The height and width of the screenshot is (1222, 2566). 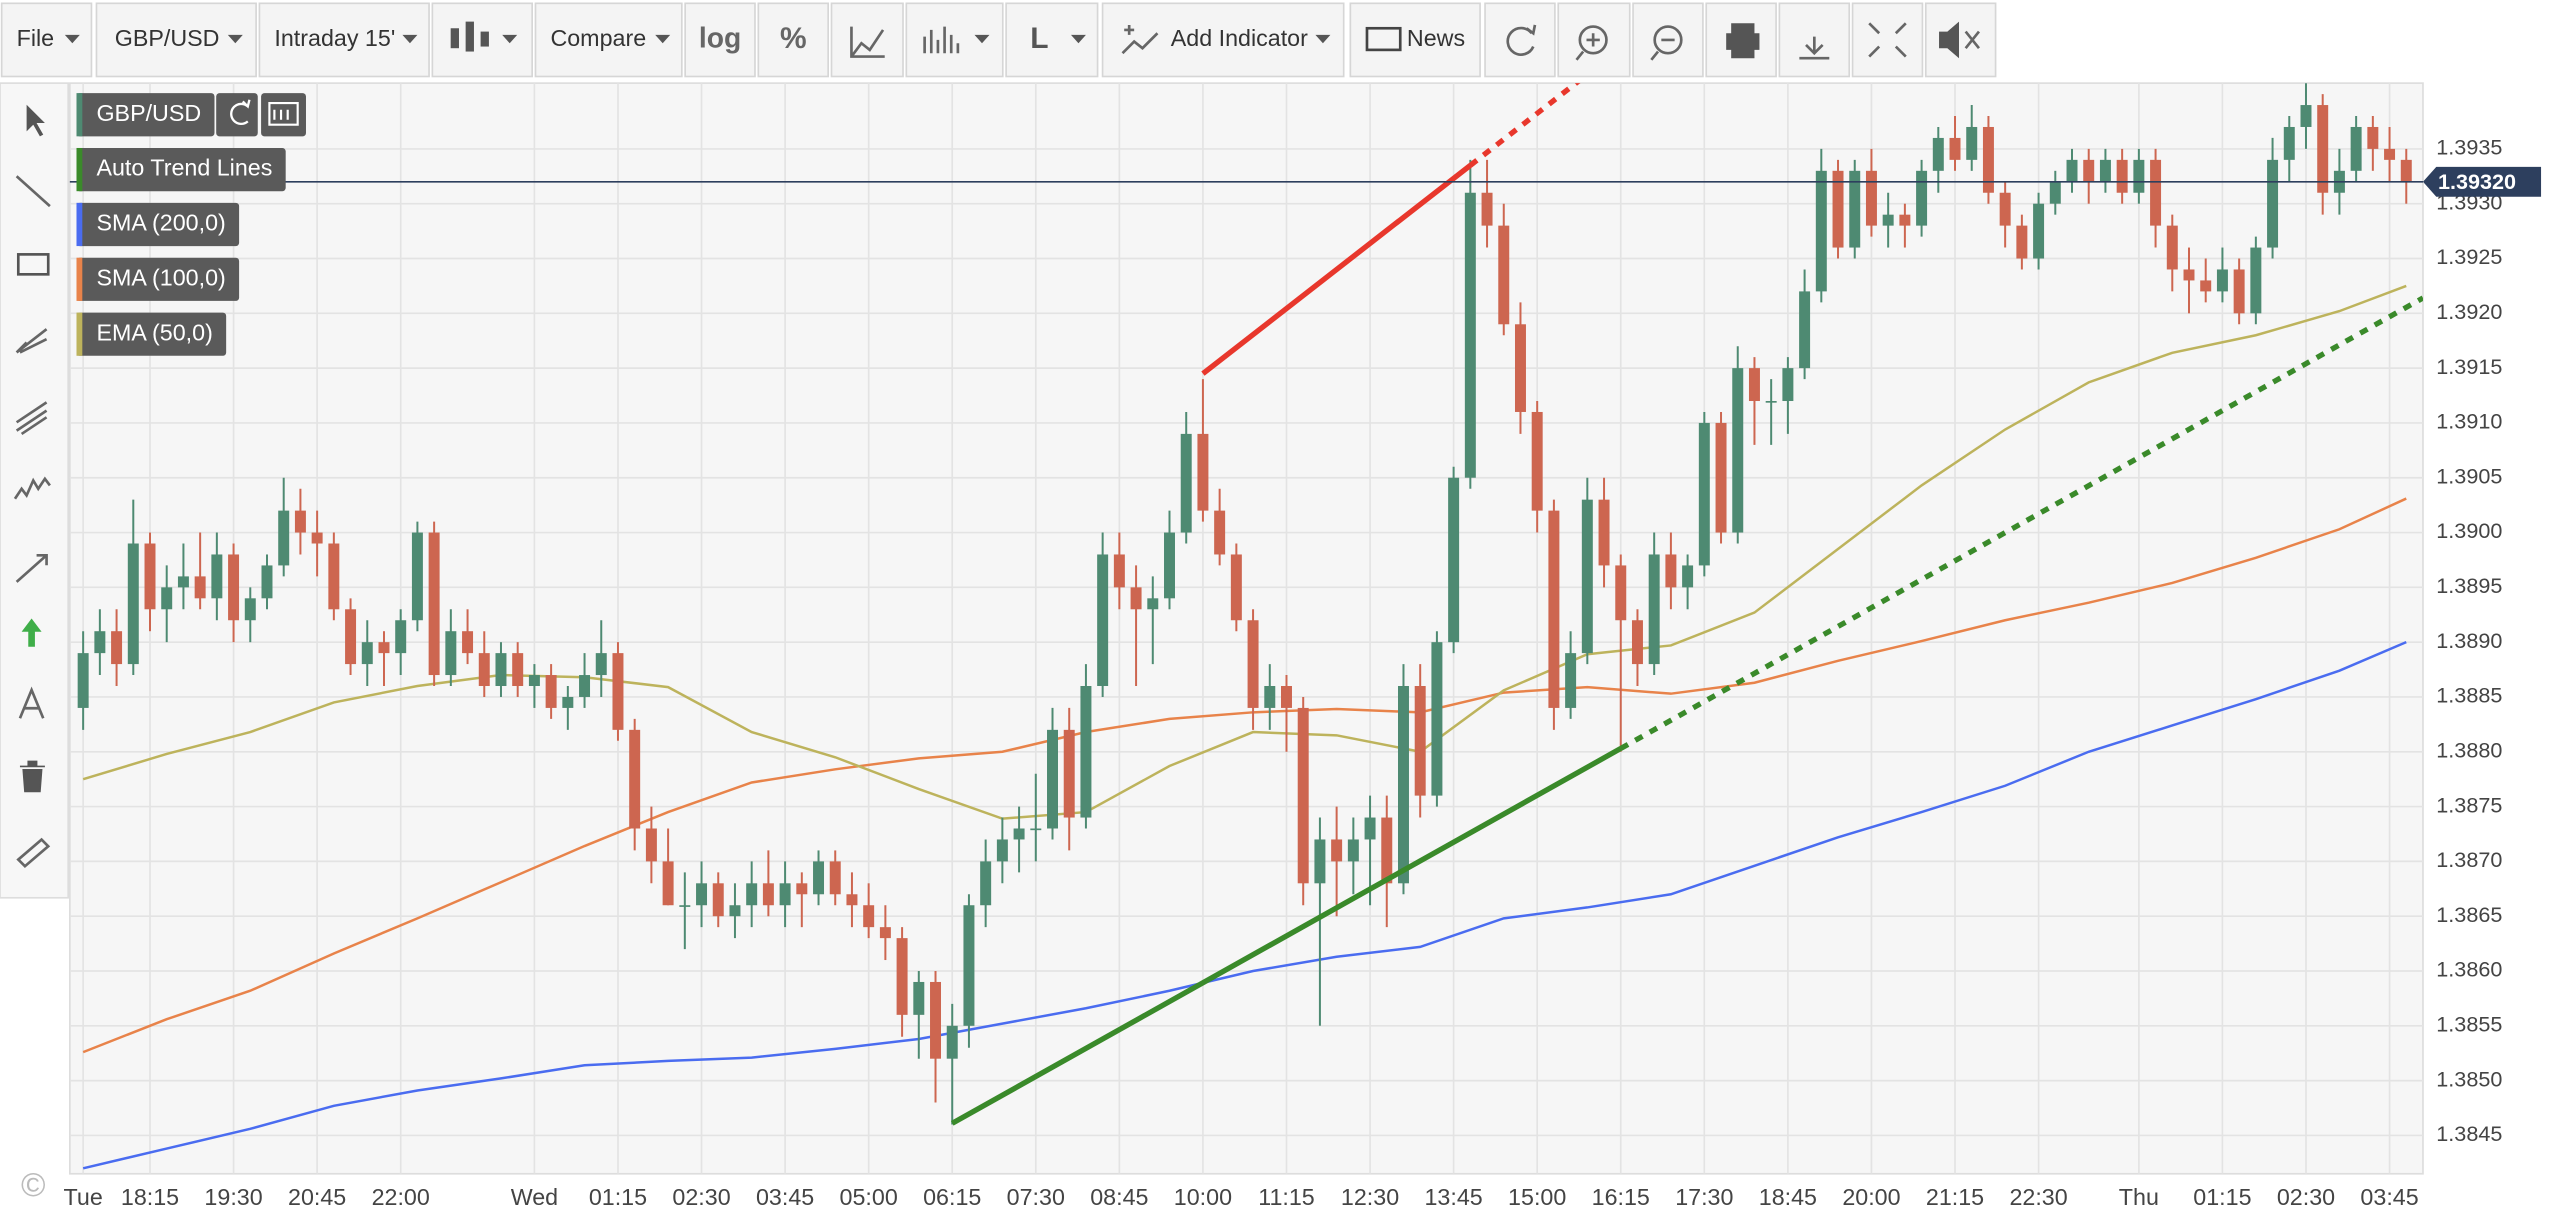 What do you see at coordinates (33, 853) in the screenshot?
I see `edit-tool` at bounding box center [33, 853].